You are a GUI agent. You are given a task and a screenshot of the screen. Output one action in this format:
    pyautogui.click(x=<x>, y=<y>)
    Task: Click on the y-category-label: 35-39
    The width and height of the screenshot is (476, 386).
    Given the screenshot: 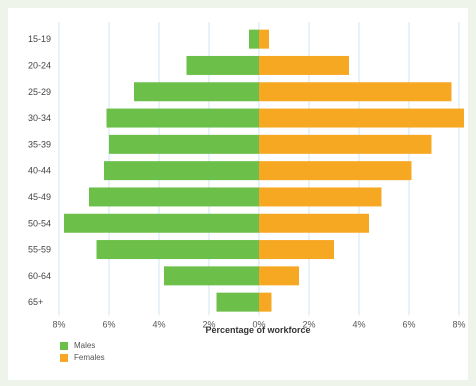 What is the action you would take?
    pyautogui.click(x=39, y=144)
    